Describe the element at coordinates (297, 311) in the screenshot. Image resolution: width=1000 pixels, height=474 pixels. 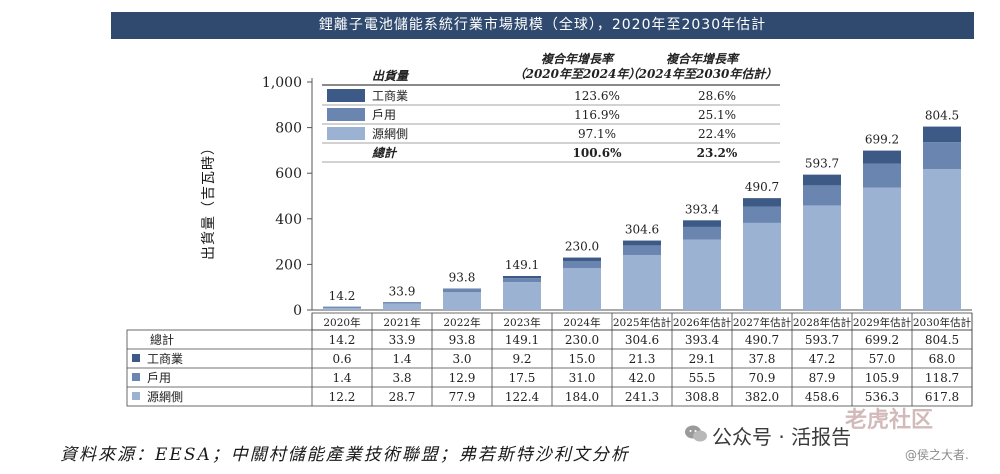
I see `y-tick-label: 0` at that location.